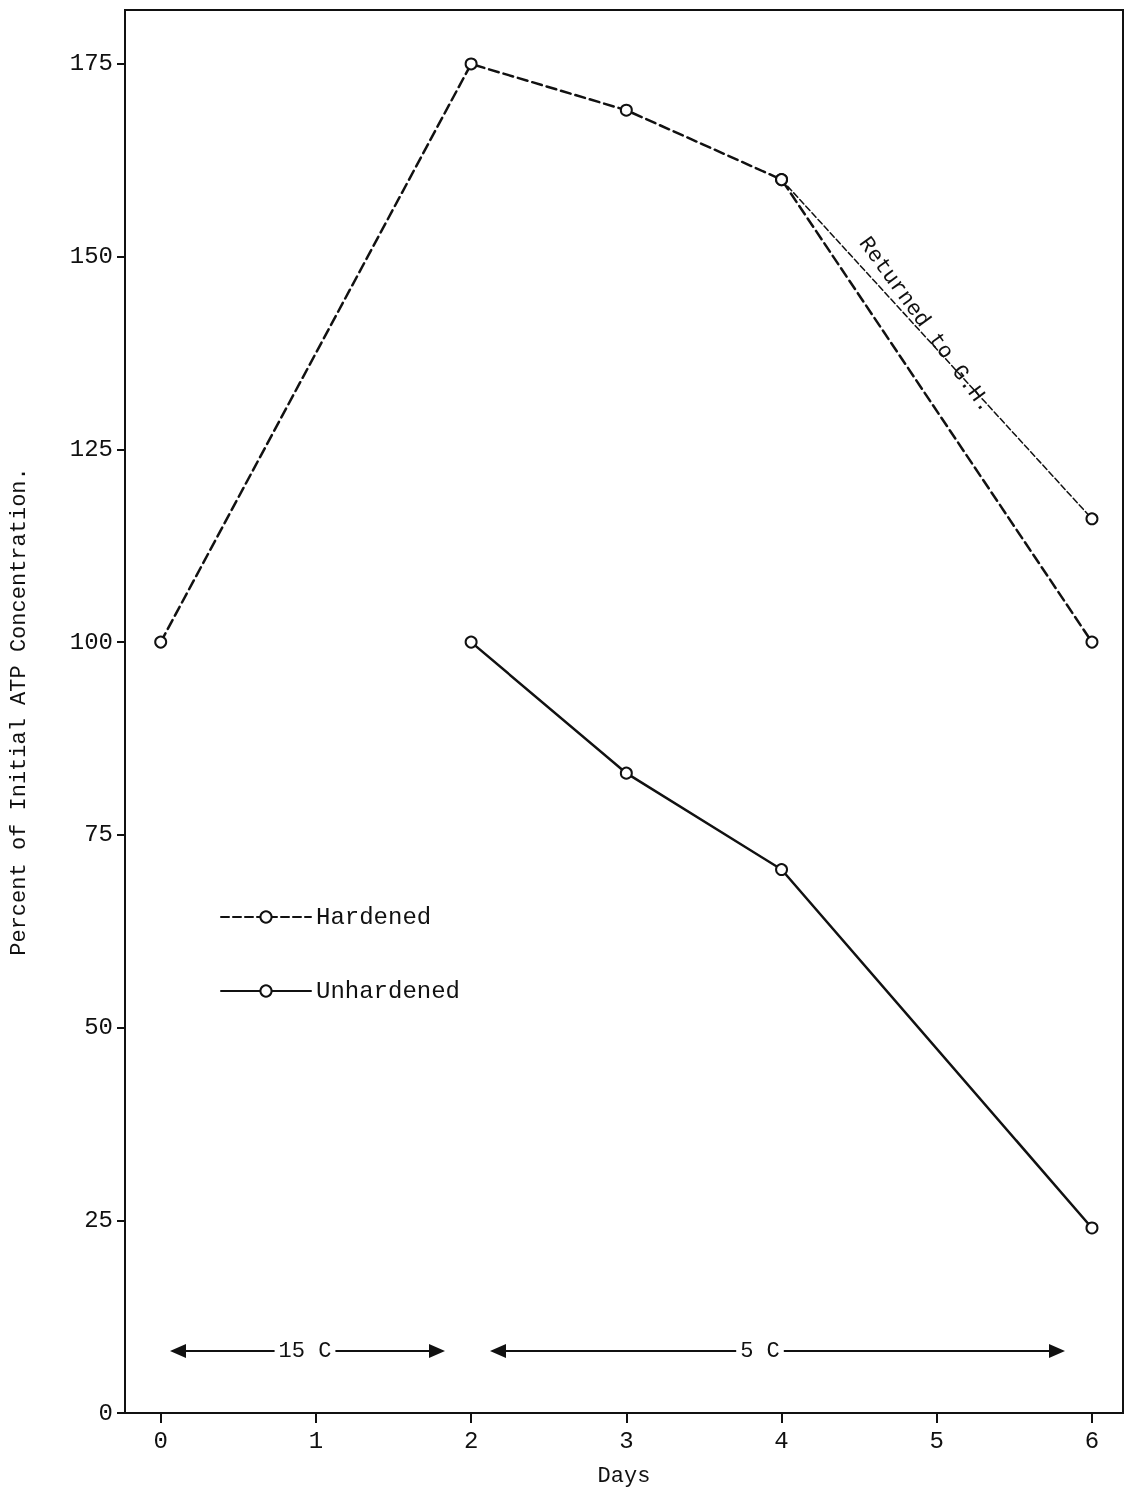  I want to click on y-tick-label: 50, so click(98, 1028).